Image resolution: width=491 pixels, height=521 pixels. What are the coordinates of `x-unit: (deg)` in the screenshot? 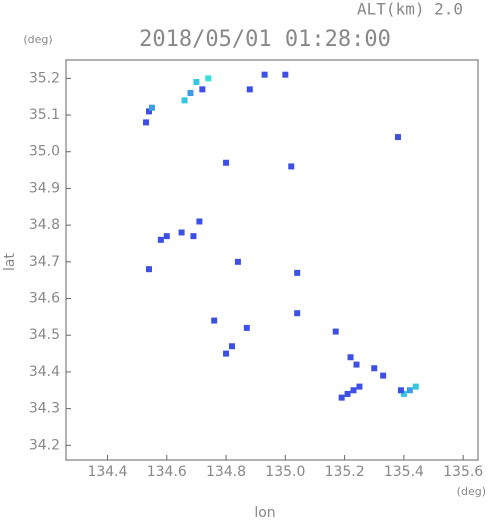 It's located at (471, 491).